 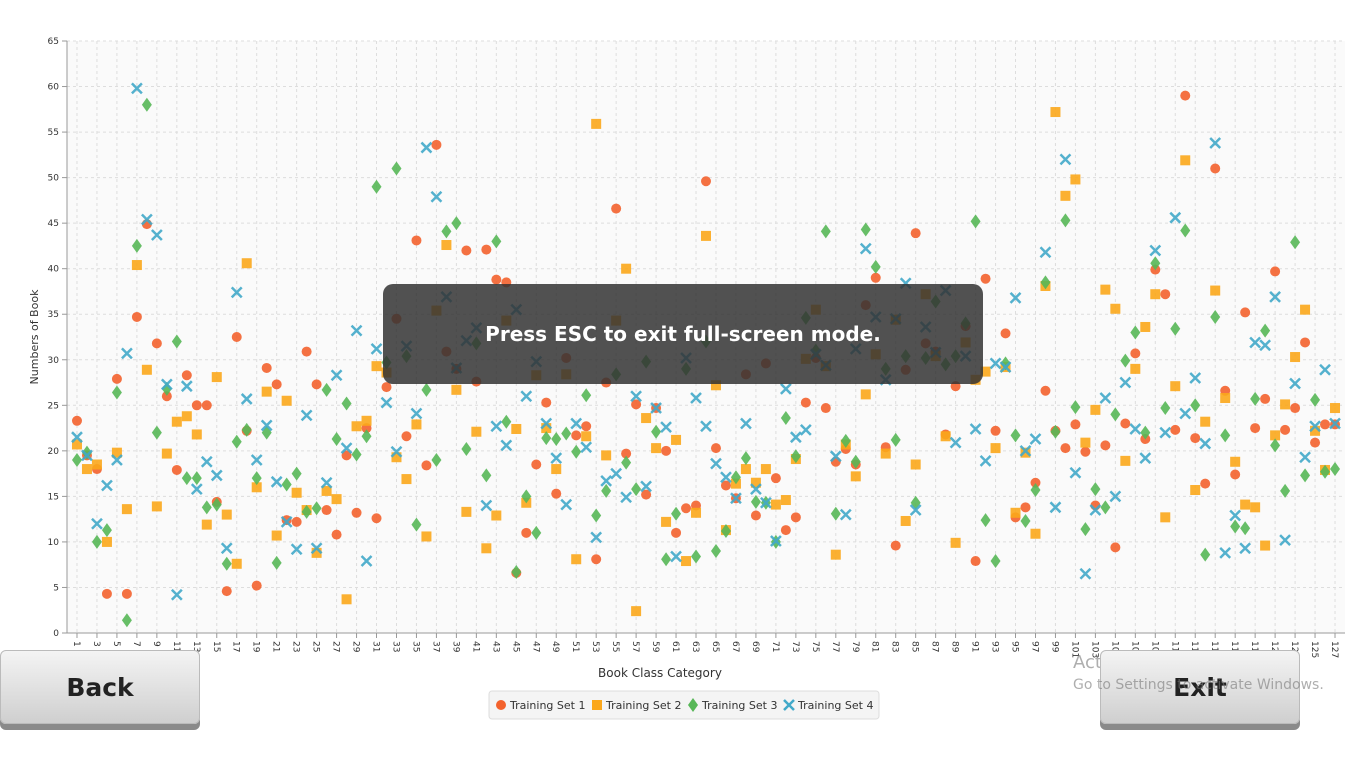 What do you see at coordinates (34, 337) in the screenshot?
I see `y-axis-label: Numbers of Book` at bounding box center [34, 337].